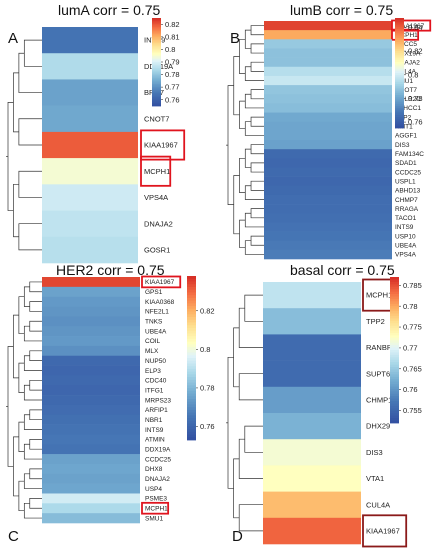 Image resolution: width=442 pixels, height=550 pixels. I want to click on gene-label-vps4a: VPS4A, so click(406, 255).